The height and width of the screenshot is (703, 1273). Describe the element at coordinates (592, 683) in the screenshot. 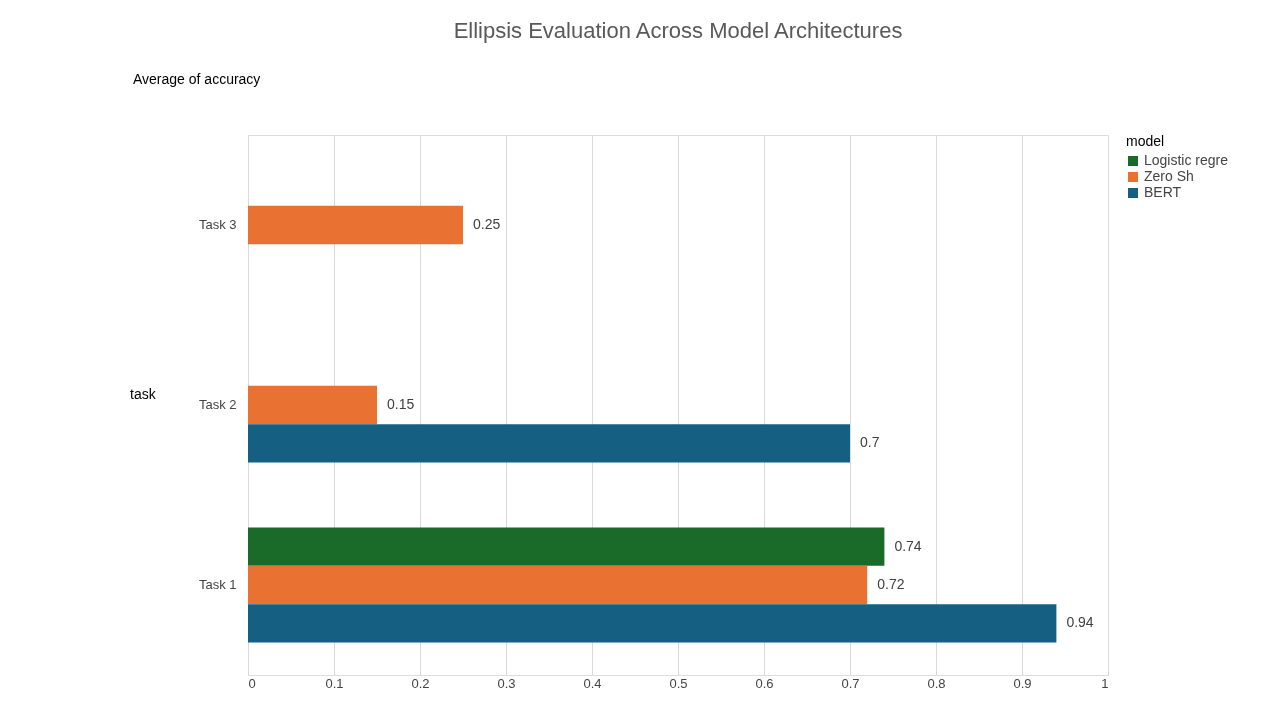

I see `x-tick-label: 0.4` at that location.